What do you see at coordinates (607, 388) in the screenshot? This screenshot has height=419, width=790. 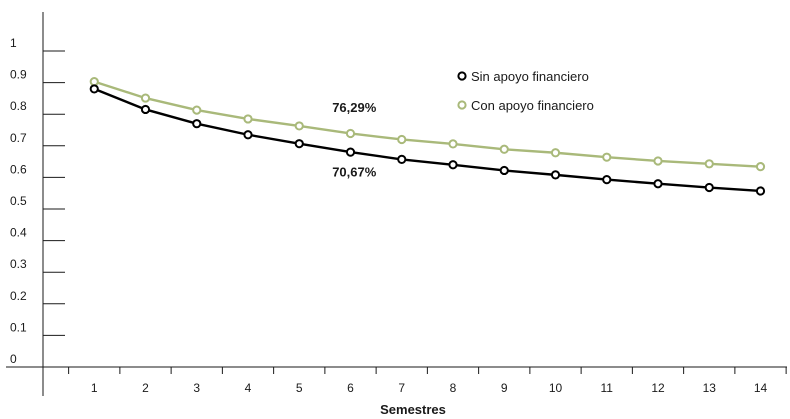 I see `x-tick-label: 11` at bounding box center [607, 388].